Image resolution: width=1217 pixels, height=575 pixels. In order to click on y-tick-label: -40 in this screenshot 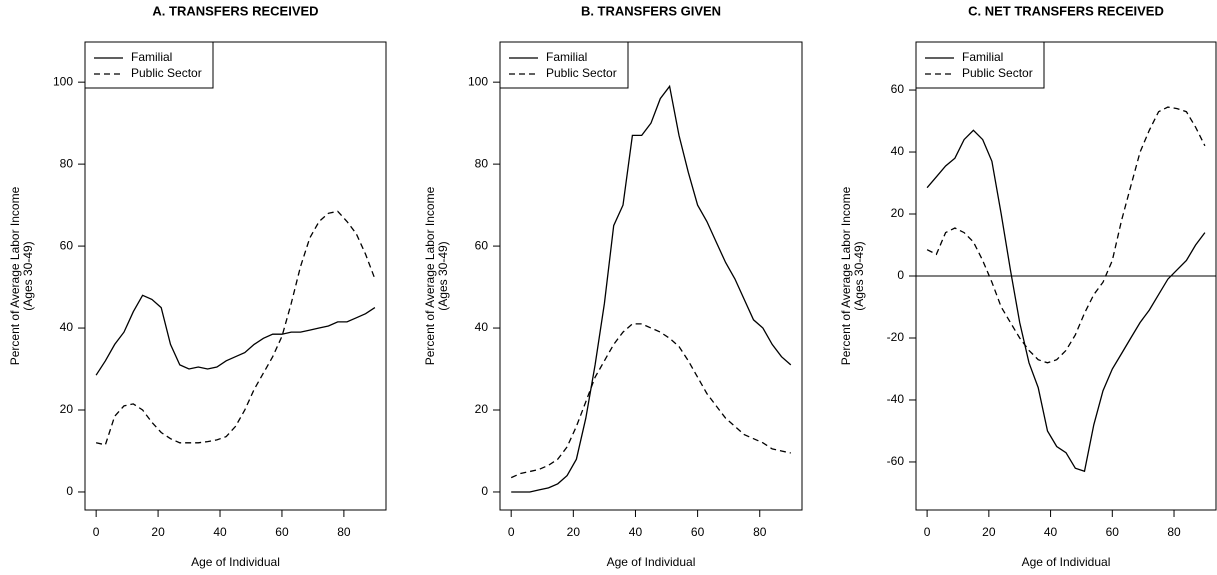, I will do `click(896, 399)`.